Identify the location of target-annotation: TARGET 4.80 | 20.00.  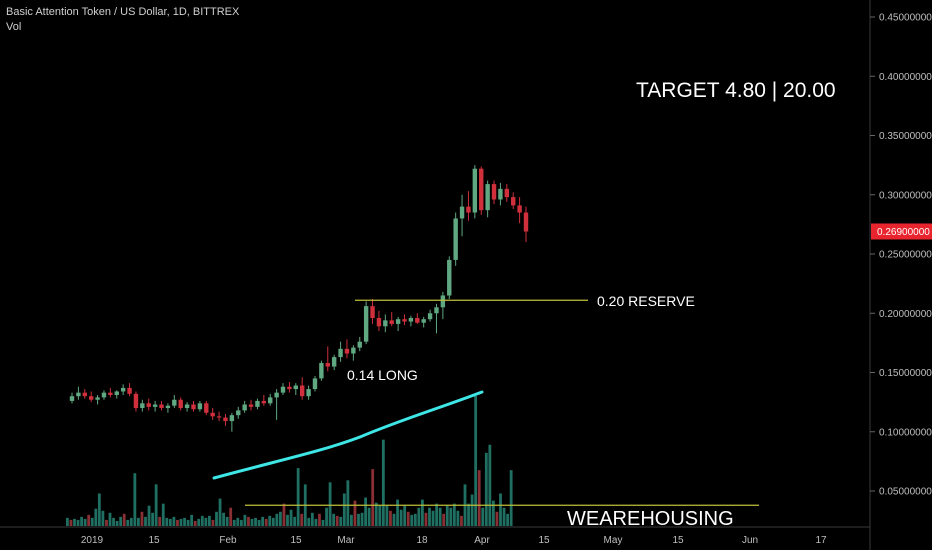
(736, 90).